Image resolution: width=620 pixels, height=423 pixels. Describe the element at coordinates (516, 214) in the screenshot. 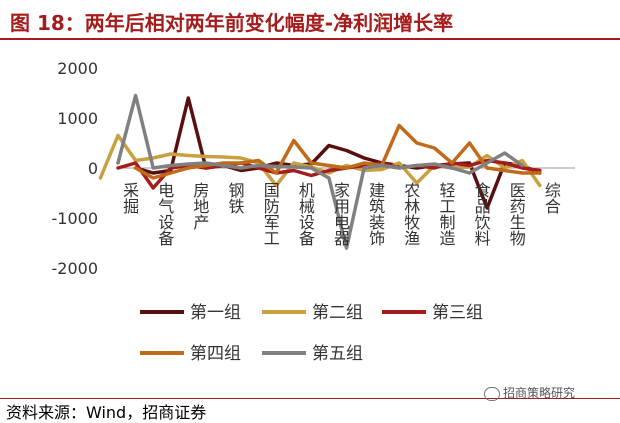

I see `x-tick-label-11: 医药生物` at that location.